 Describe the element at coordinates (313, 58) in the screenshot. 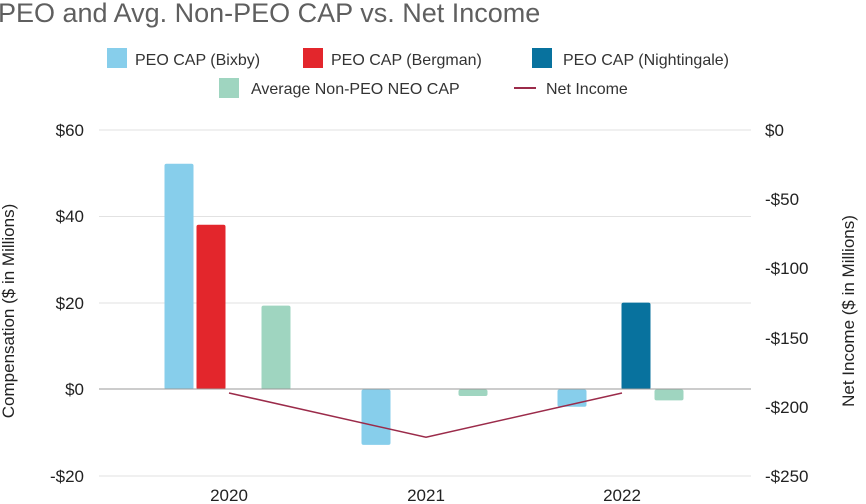

I see `legend-swatch-bergman` at that location.